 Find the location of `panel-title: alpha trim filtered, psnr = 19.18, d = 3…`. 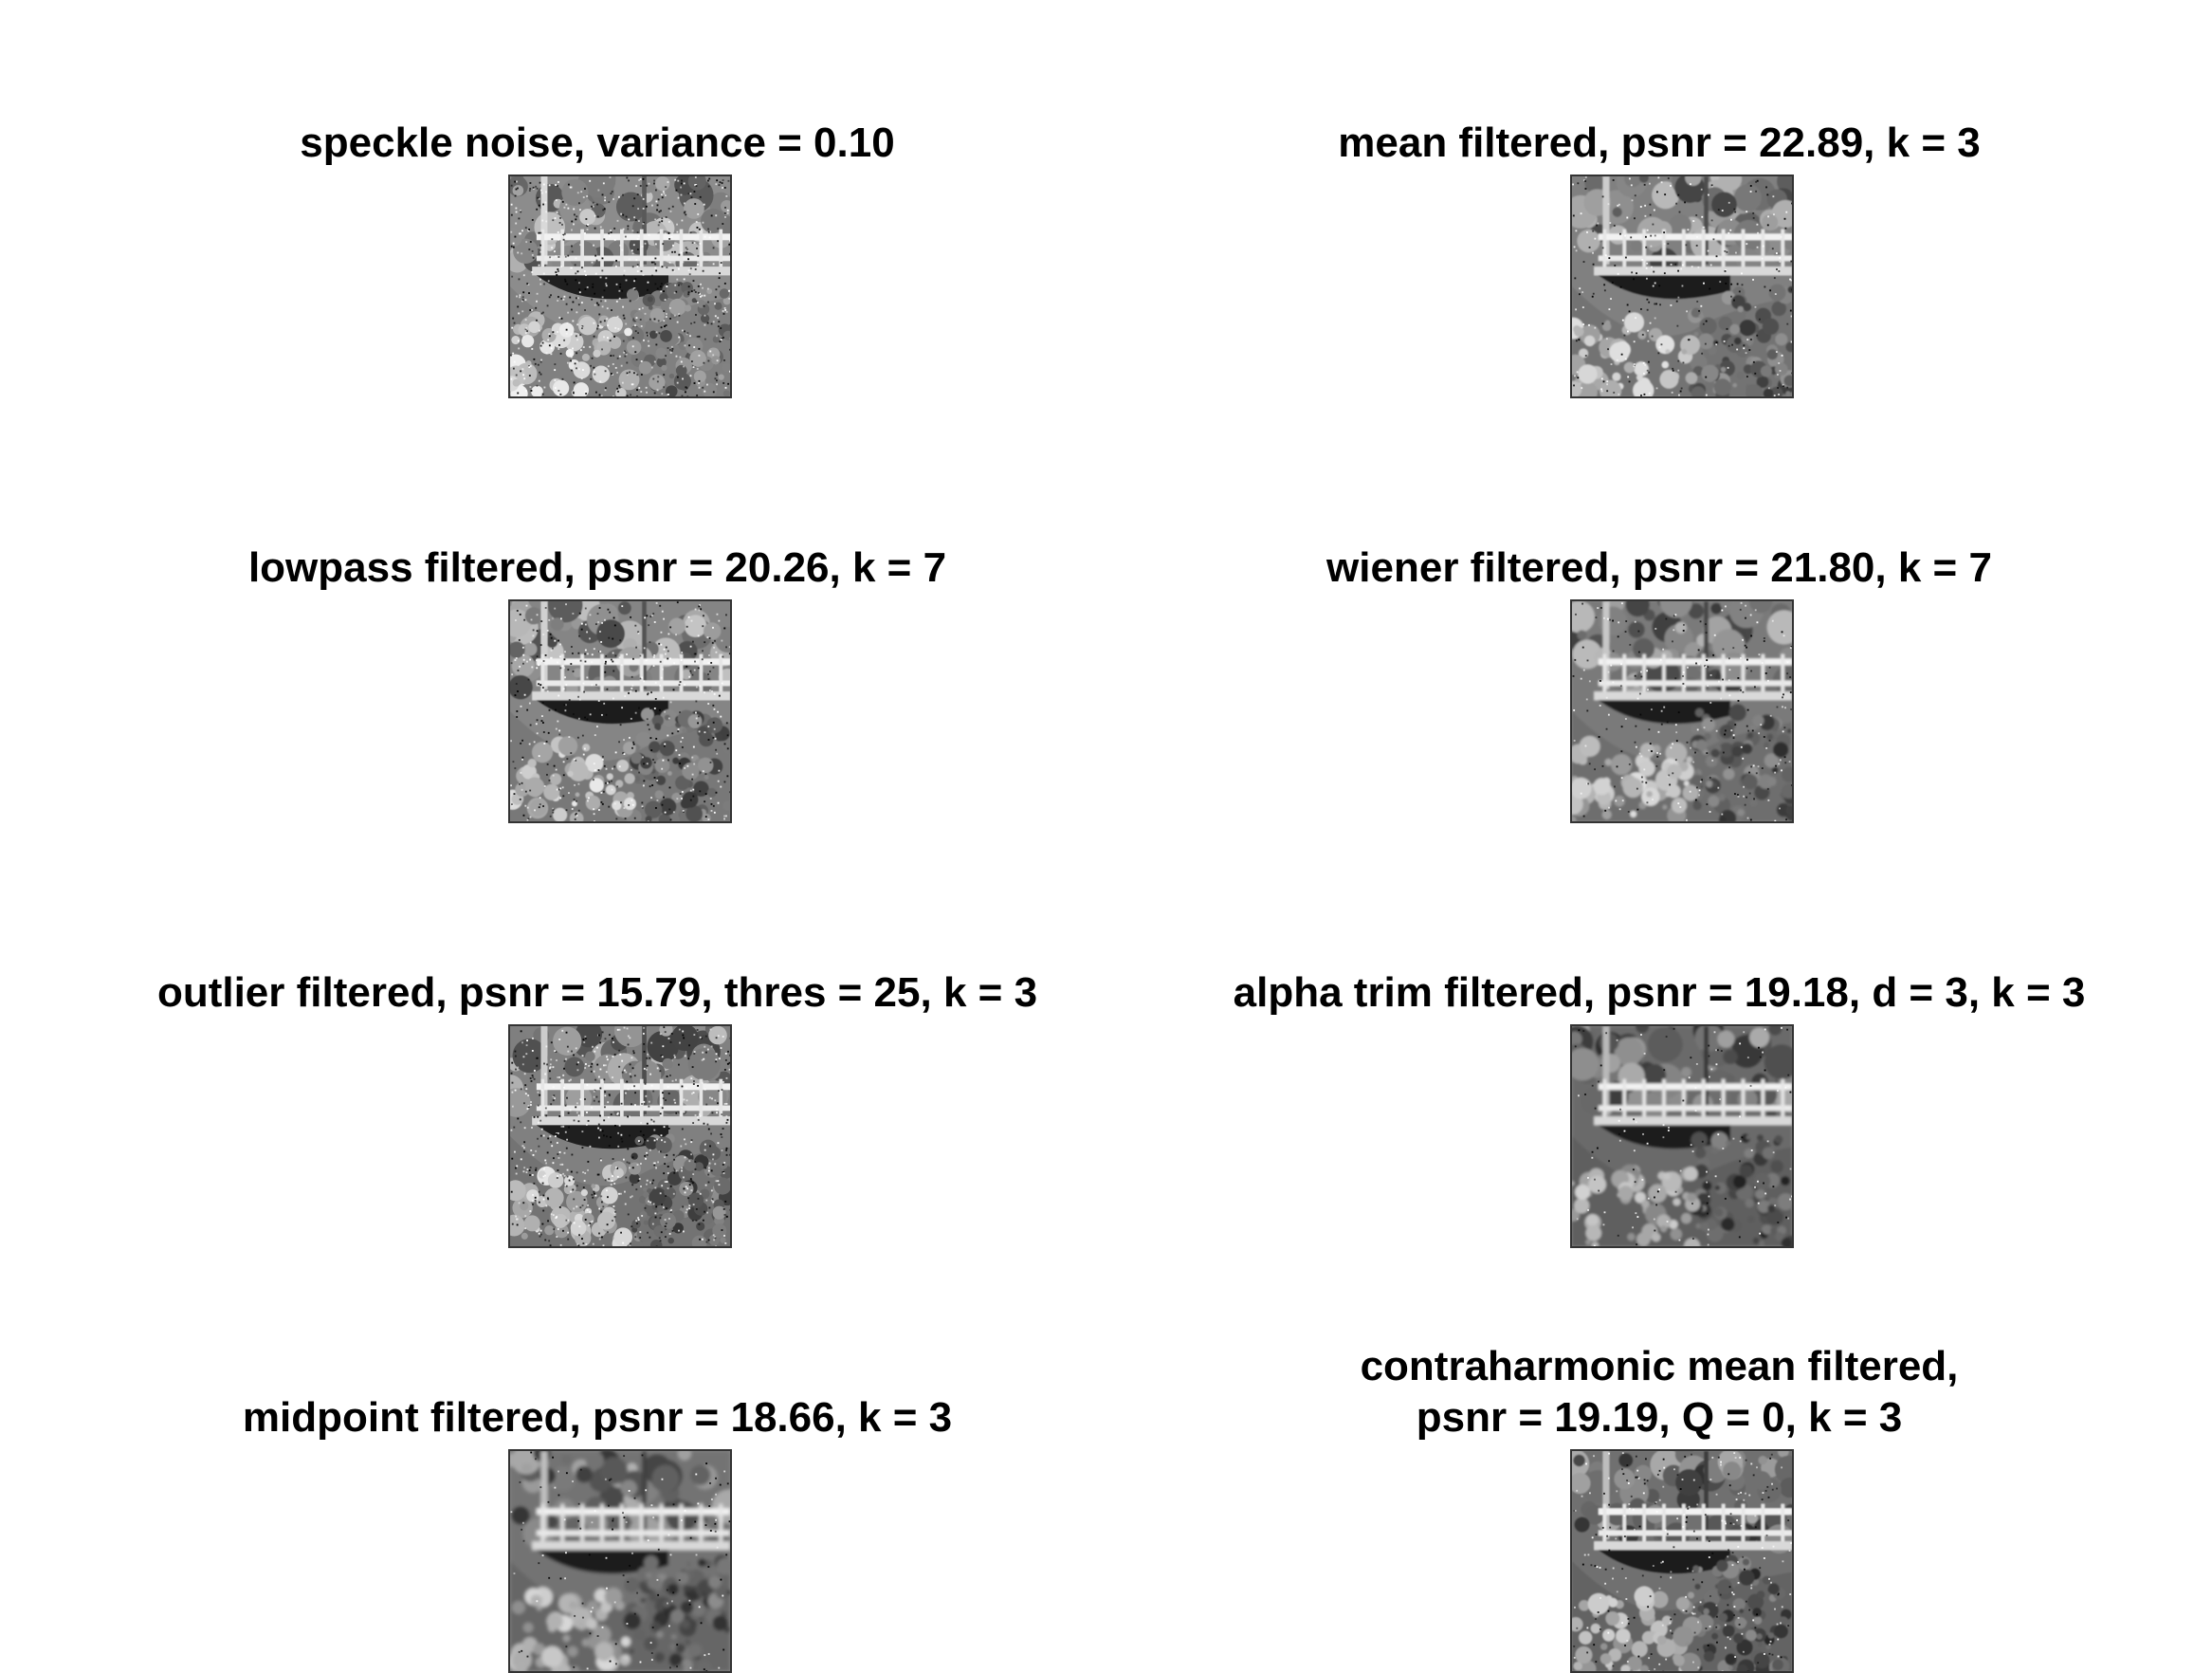

panel-title: alpha trim filtered, psnr = 19.18, d = 3… is located at coordinates (1659, 993).